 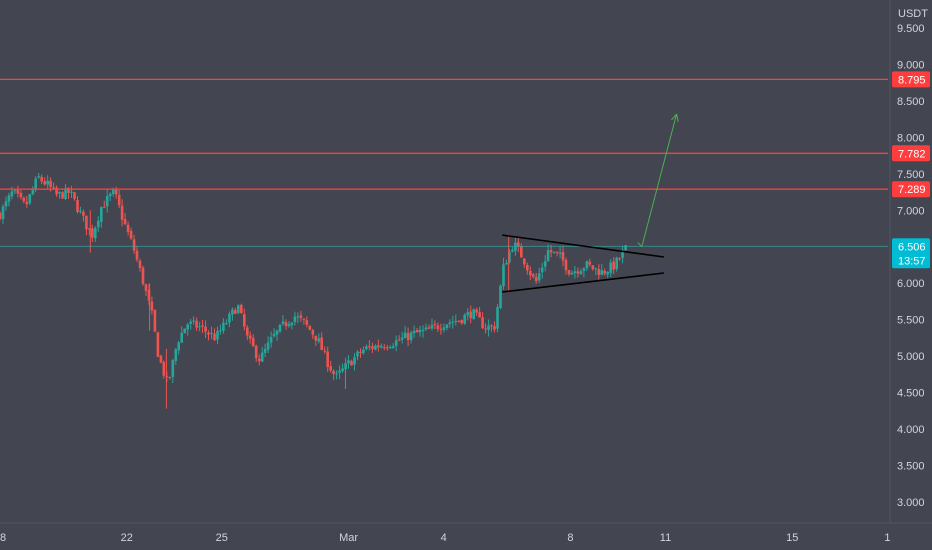 I want to click on time-axis: 18 22 25 Mar 4 8 11 15 1, so click(x=445, y=538).